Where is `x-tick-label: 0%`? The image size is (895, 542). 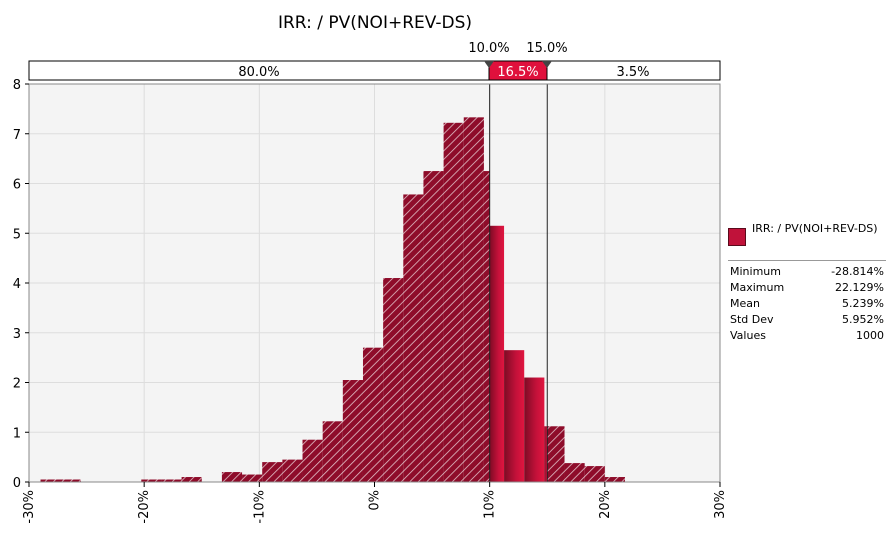
x-tick-label: 0% is located at coordinates (375, 500).